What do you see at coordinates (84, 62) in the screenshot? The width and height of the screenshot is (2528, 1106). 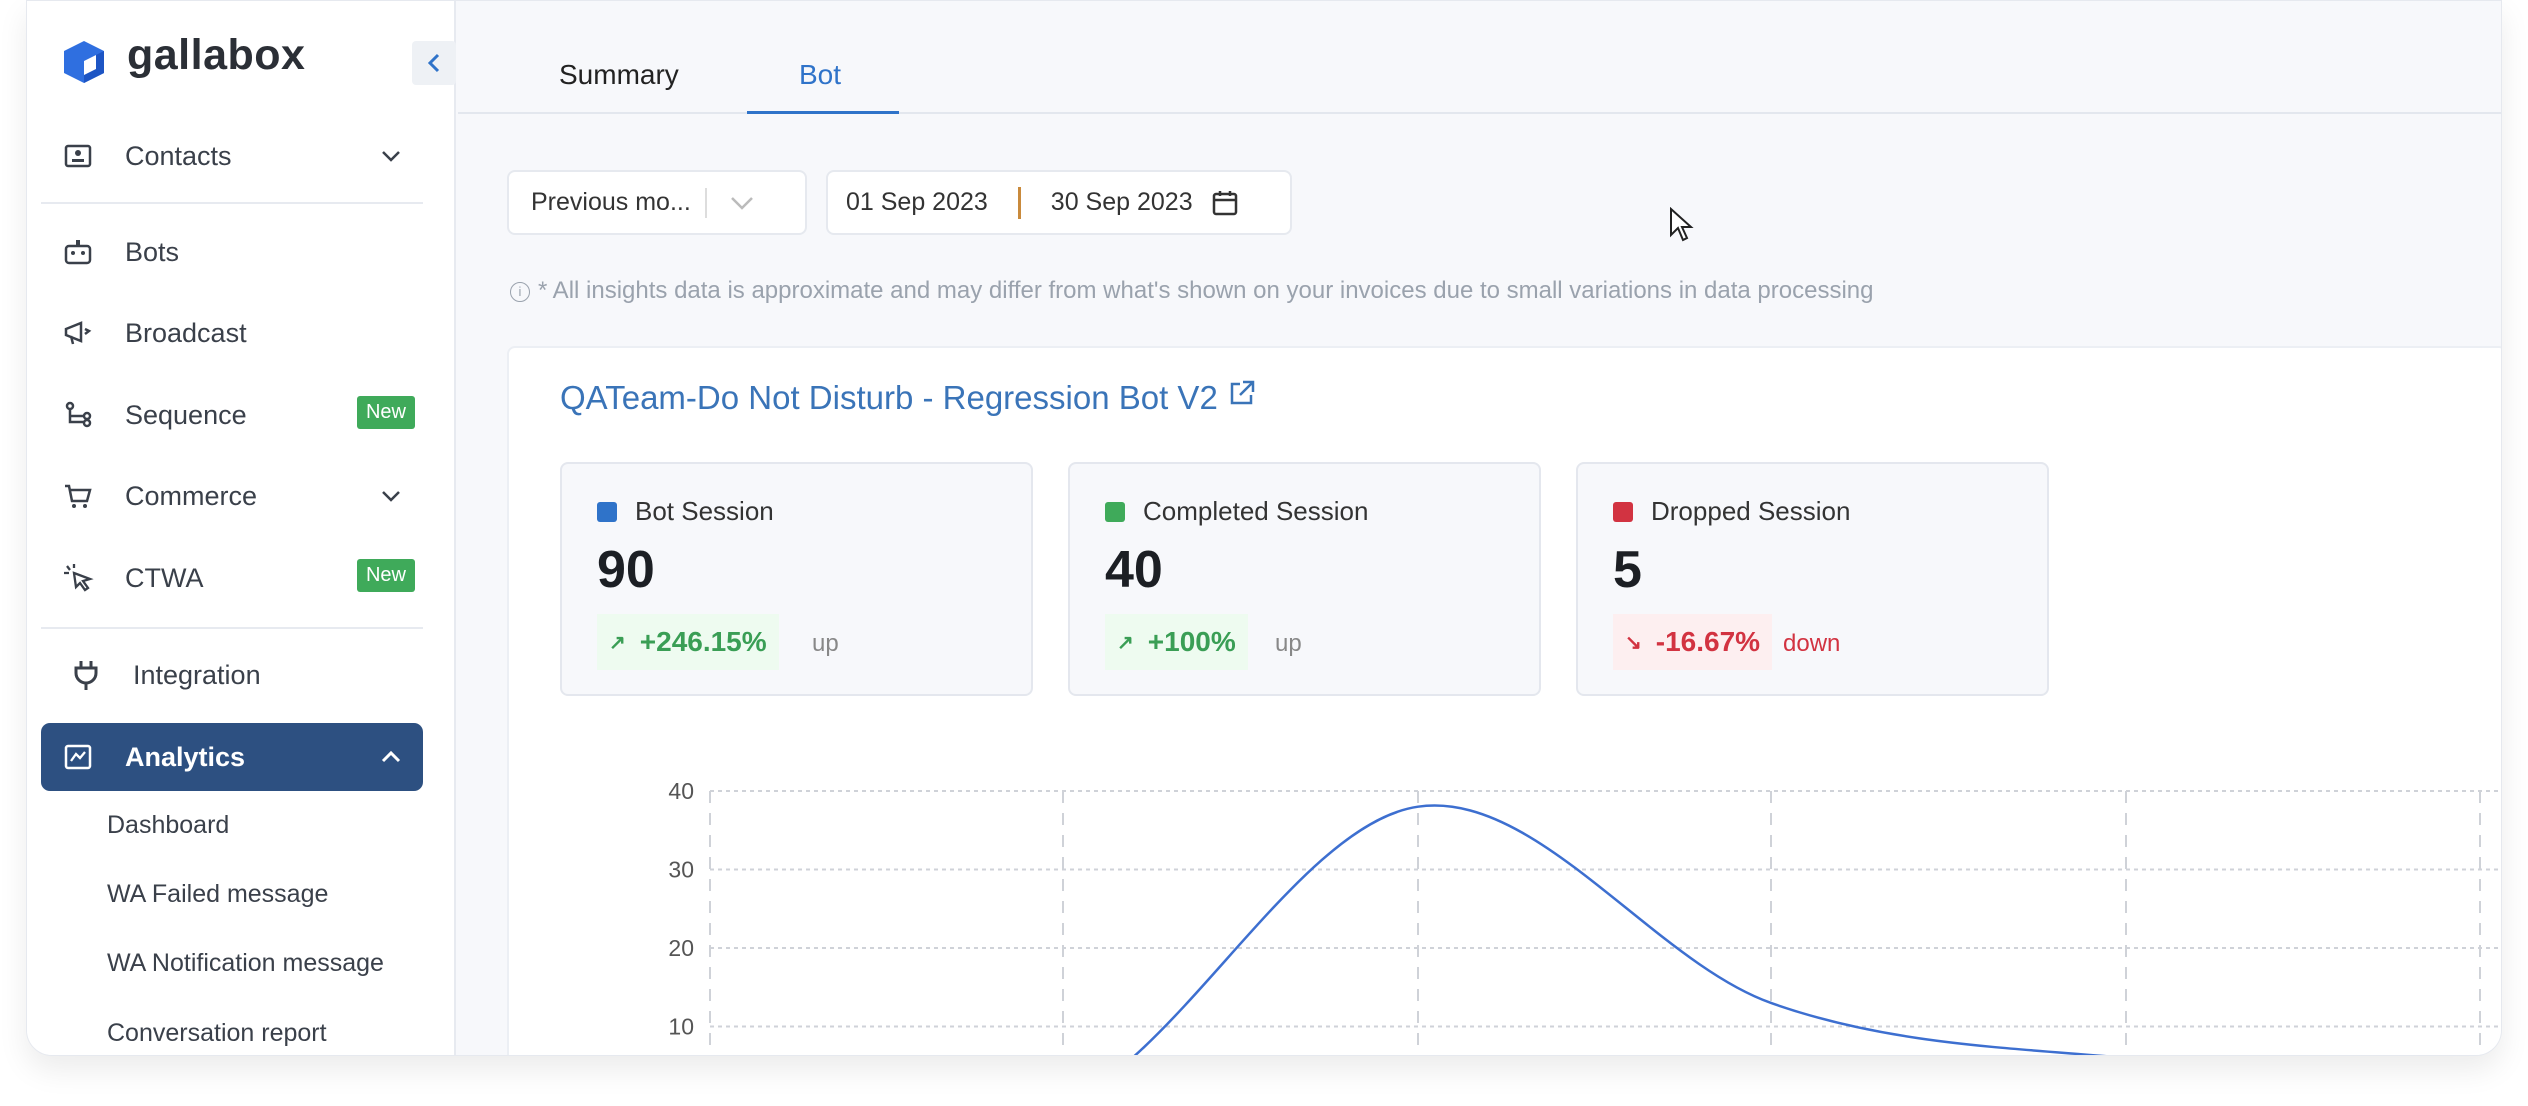 I see `gallabox-logo-icon` at bounding box center [84, 62].